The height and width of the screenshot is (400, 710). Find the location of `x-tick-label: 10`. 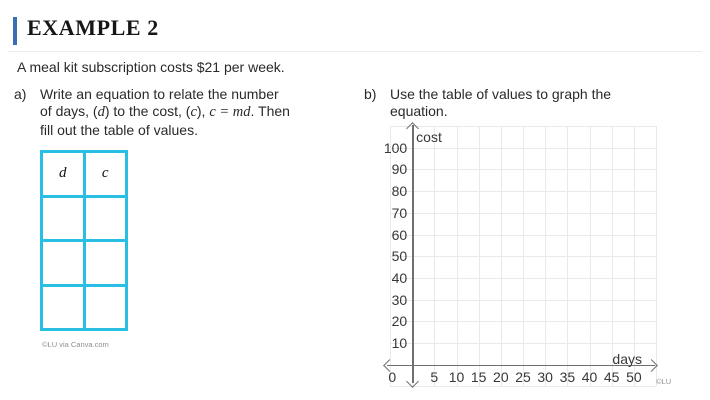

x-tick-label: 10 is located at coordinates (456, 376).